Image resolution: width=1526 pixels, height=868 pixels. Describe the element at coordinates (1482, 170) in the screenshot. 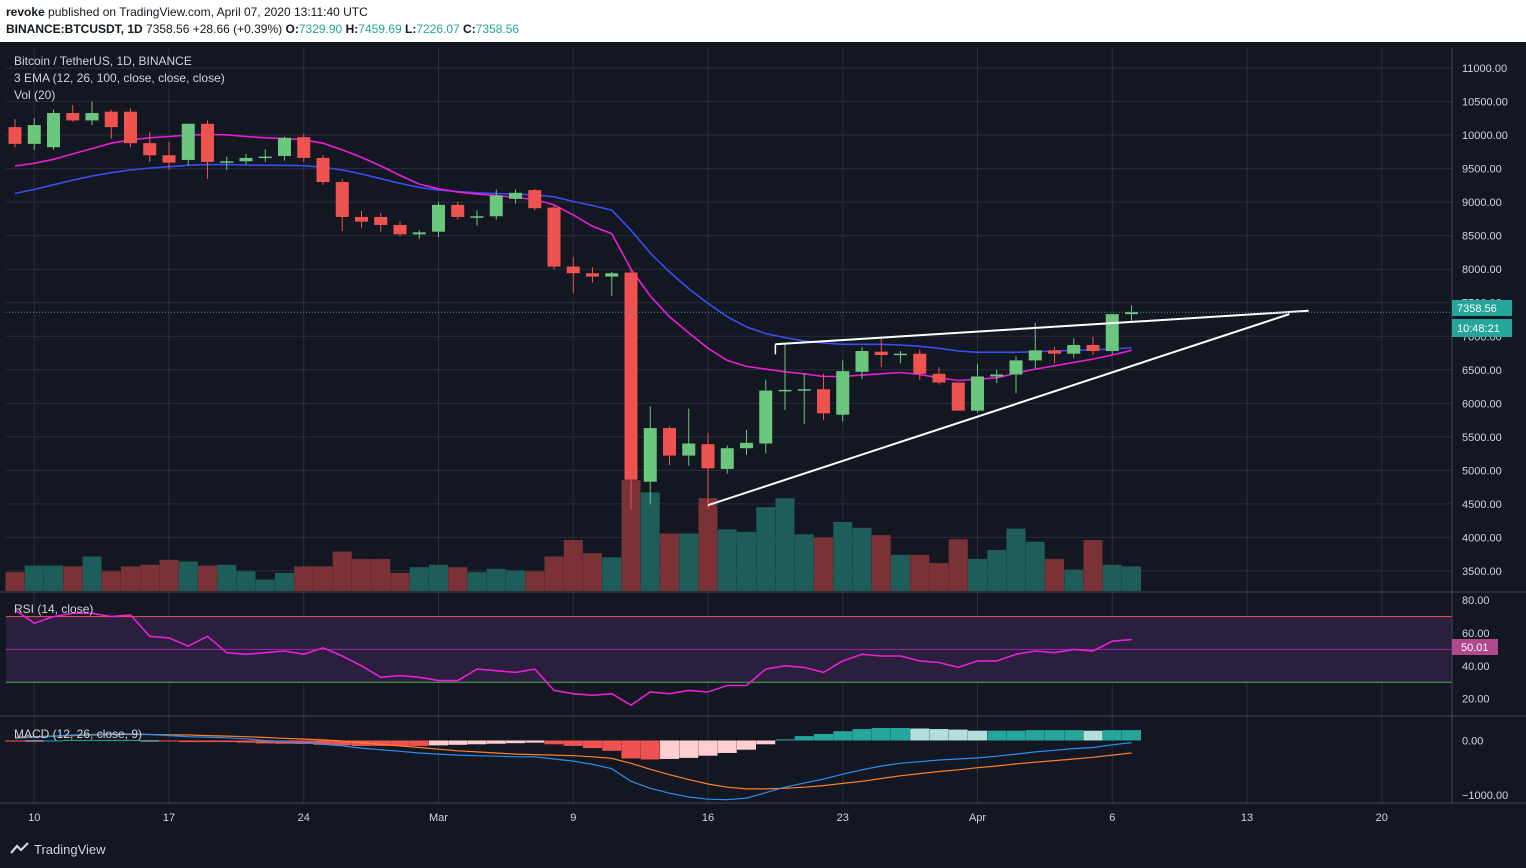

I see `price-tick-label: 9500.00` at that location.